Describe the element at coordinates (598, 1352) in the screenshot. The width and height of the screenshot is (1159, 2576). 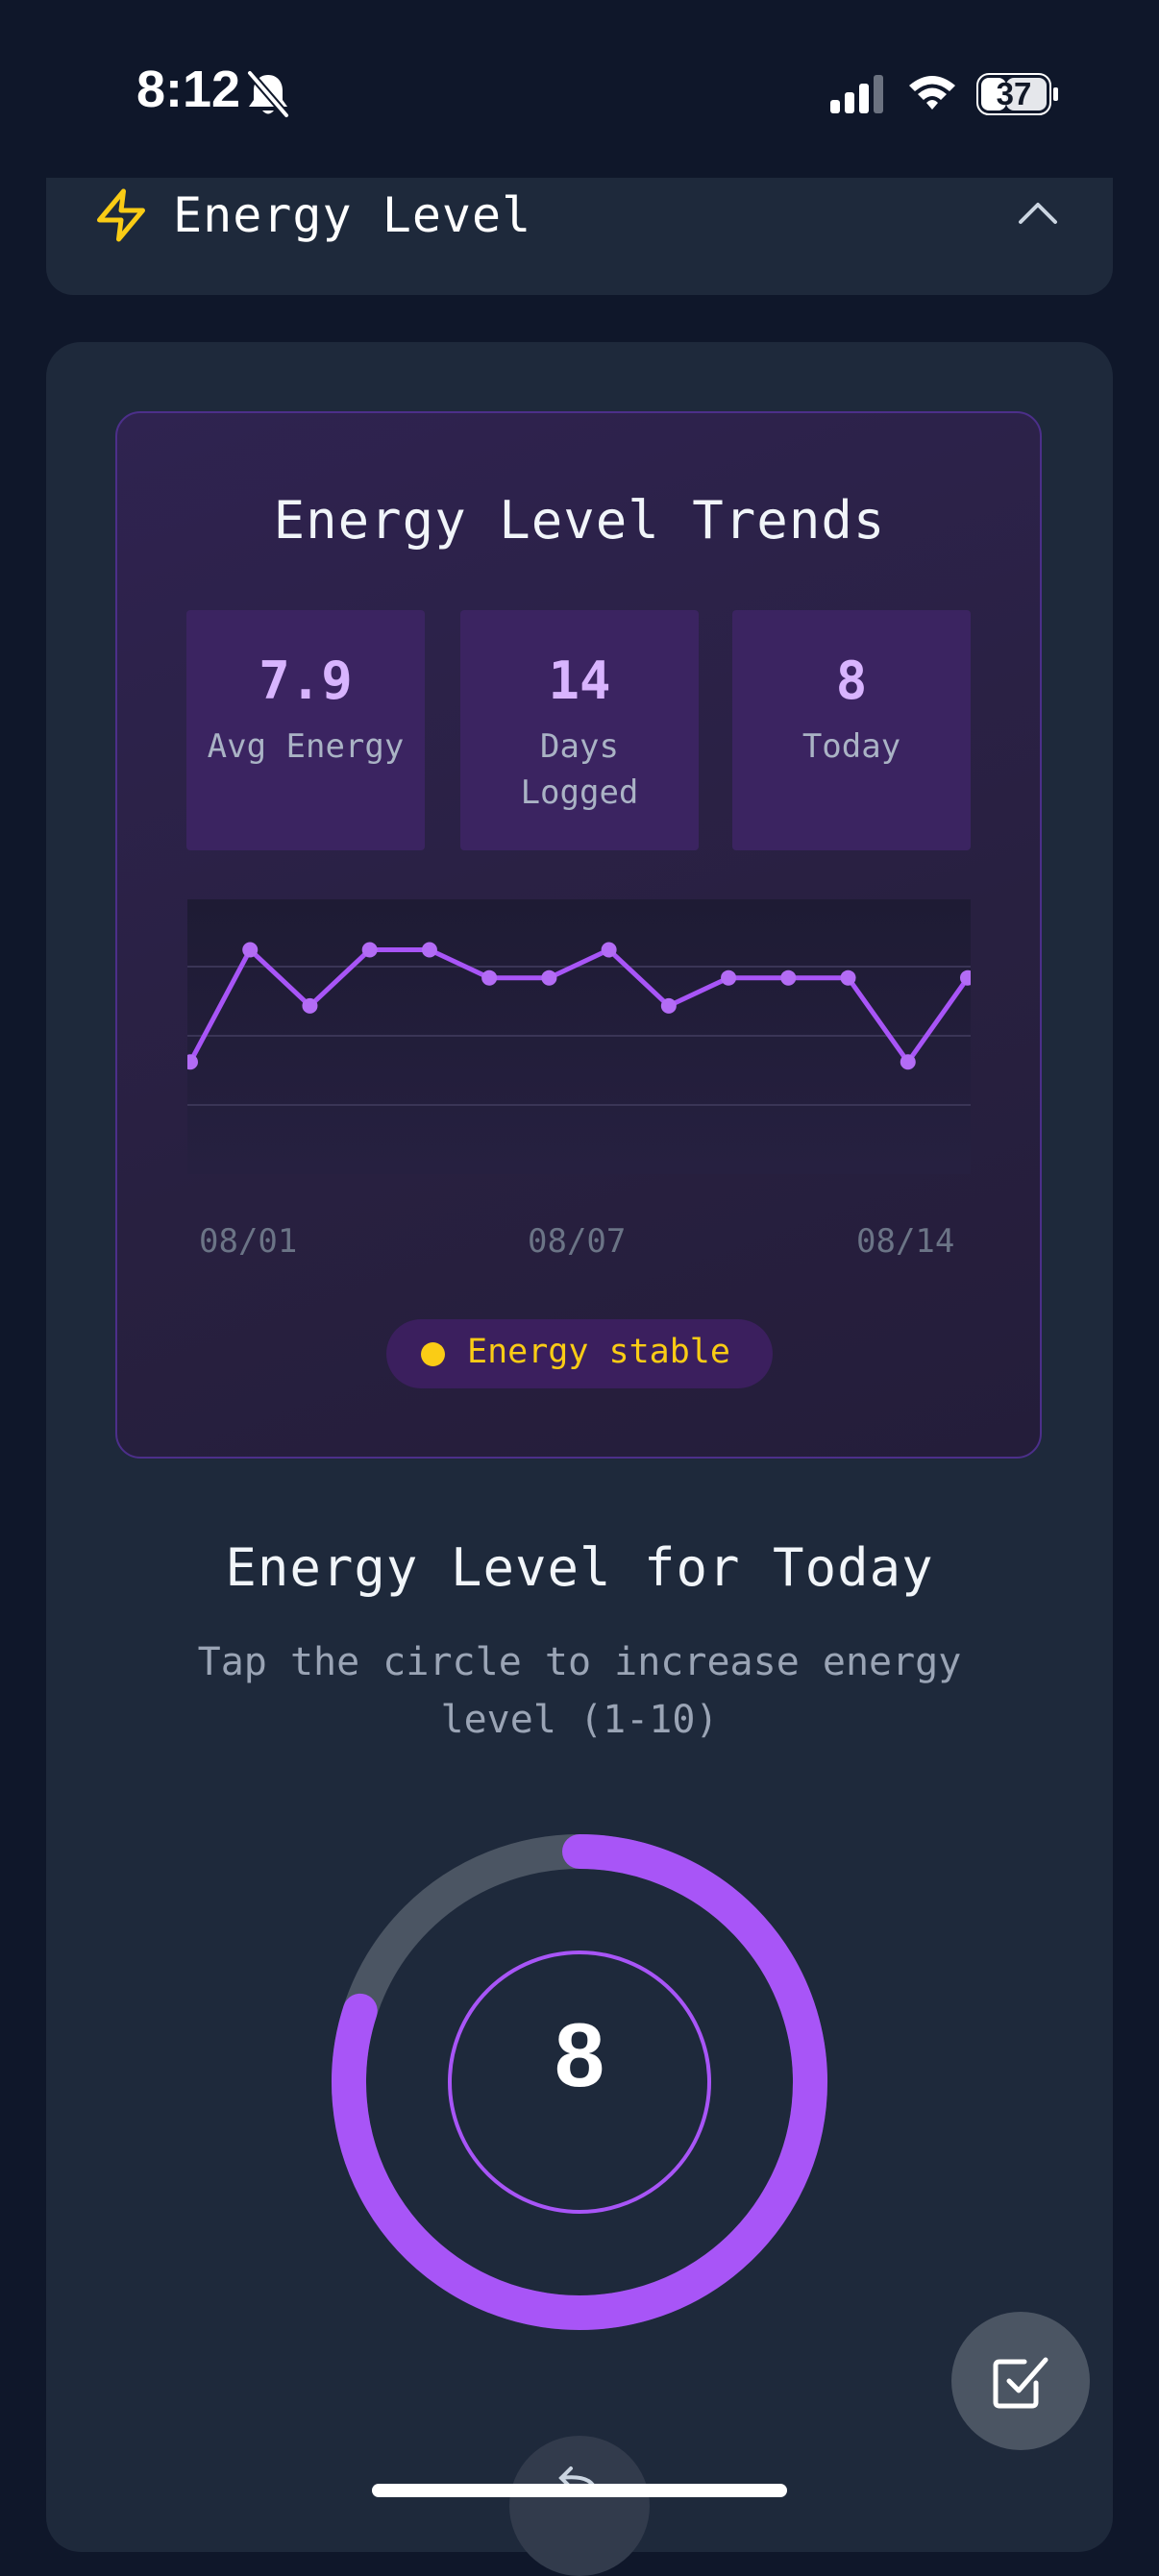
I see `energy-status-text: Energy stable` at that location.